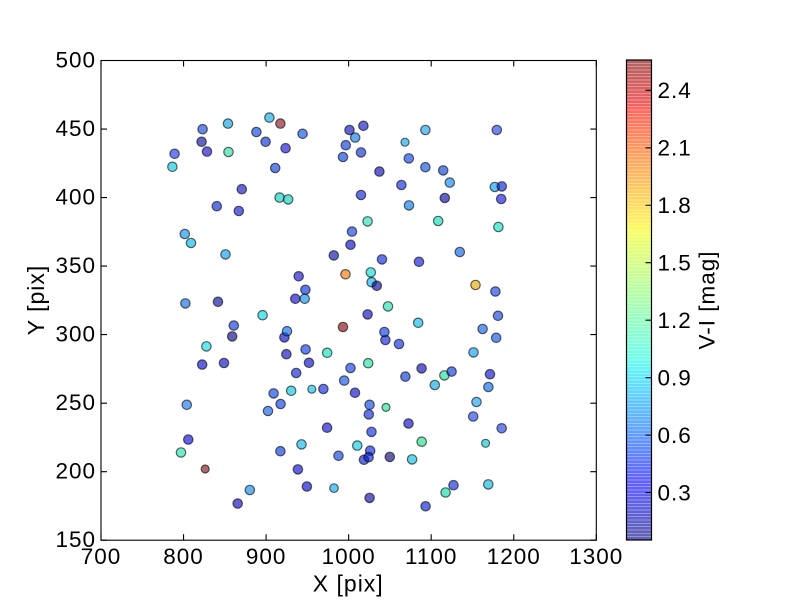 This screenshot has height=600, width=800. I want to click on svg-text: 2.4, so click(675, 90).